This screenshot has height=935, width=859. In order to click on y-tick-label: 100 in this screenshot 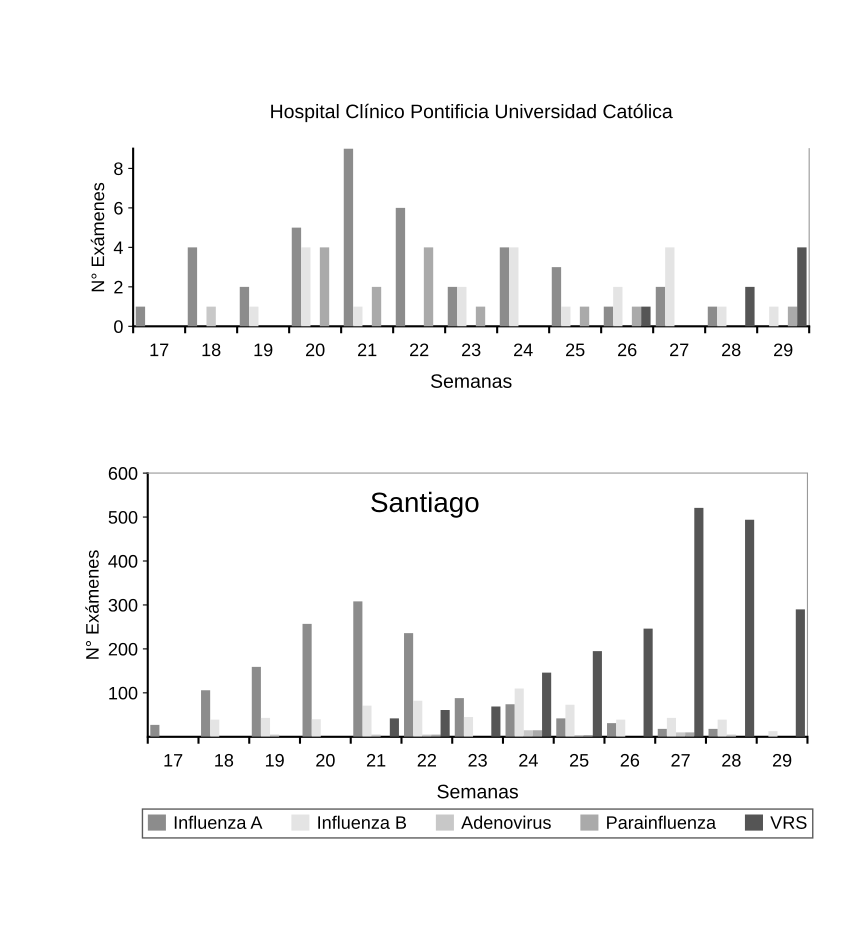, I will do `click(123, 693)`.